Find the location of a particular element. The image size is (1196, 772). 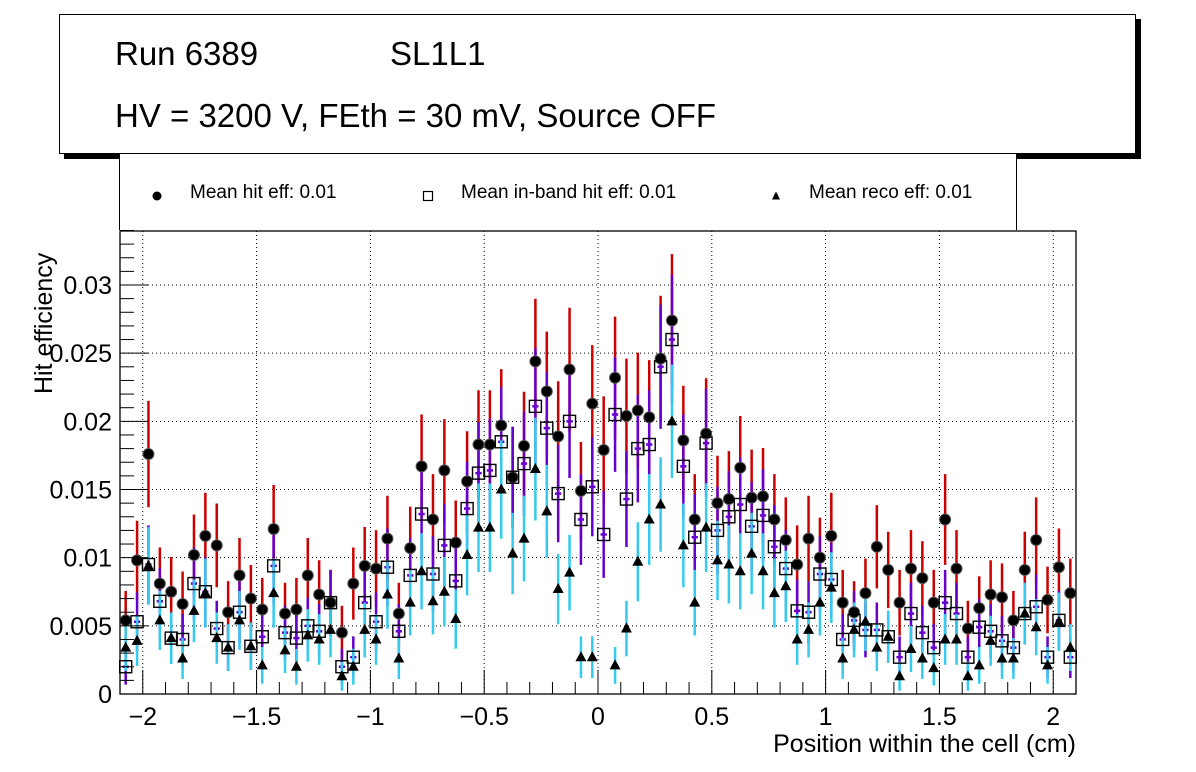

y-axis-label: Hit efficiency is located at coordinates (44, 323).